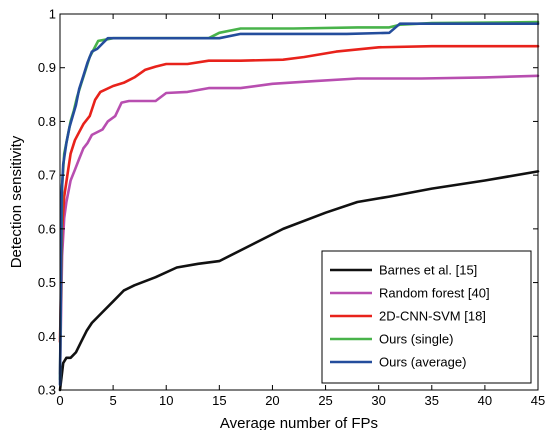 The height and width of the screenshot is (430, 546). What do you see at coordinates (16, 201) in the screenshot?
I see `y-axis-label: Detection sensitivity` at bounding box center [16, 201].